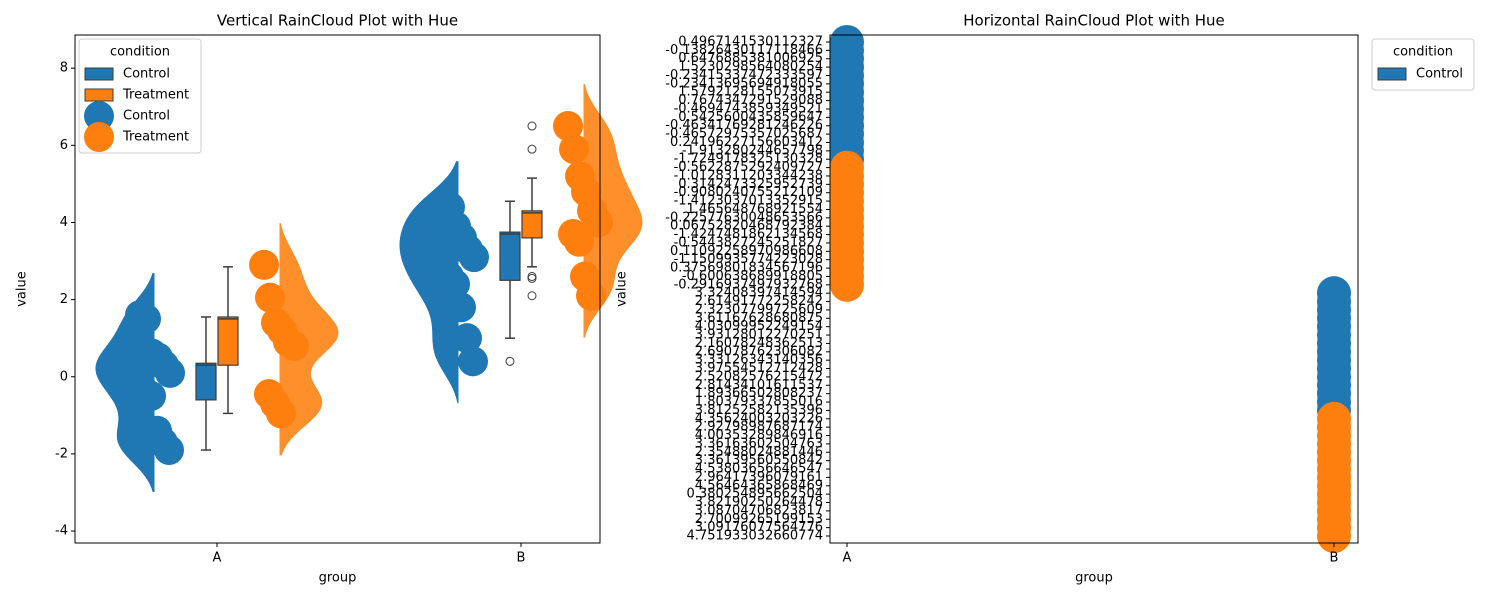  I want to click on y-tick-label: 0.24196227156603412, so click(746, 142).